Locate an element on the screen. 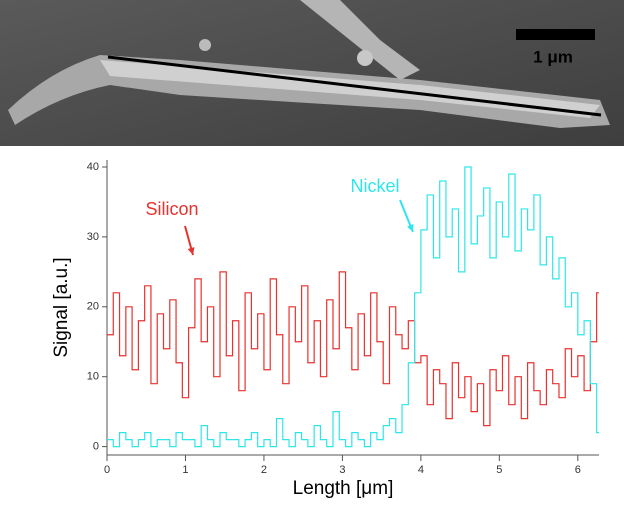  x-tick-label: 1 is located at coordinates (185, 470).